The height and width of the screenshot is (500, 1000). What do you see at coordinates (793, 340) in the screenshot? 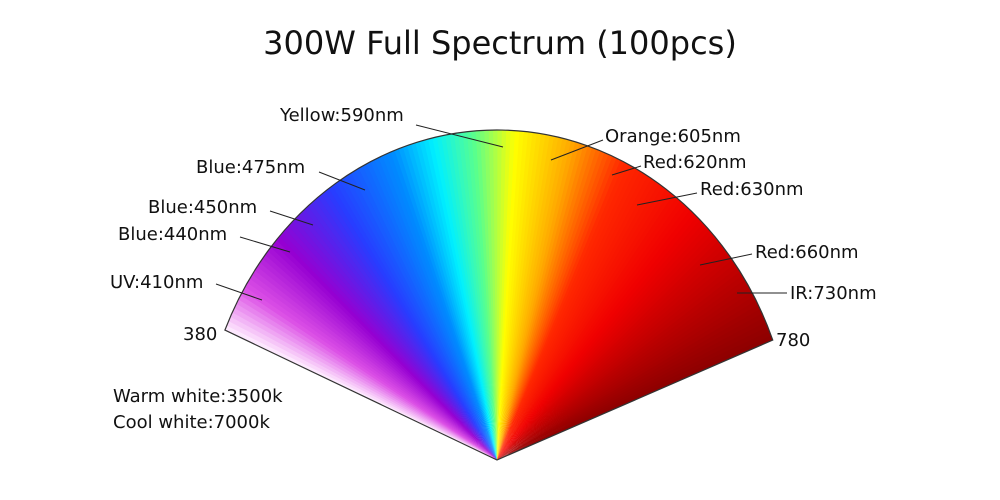
I see `range-end: 780` at bounding box center [793, 340].